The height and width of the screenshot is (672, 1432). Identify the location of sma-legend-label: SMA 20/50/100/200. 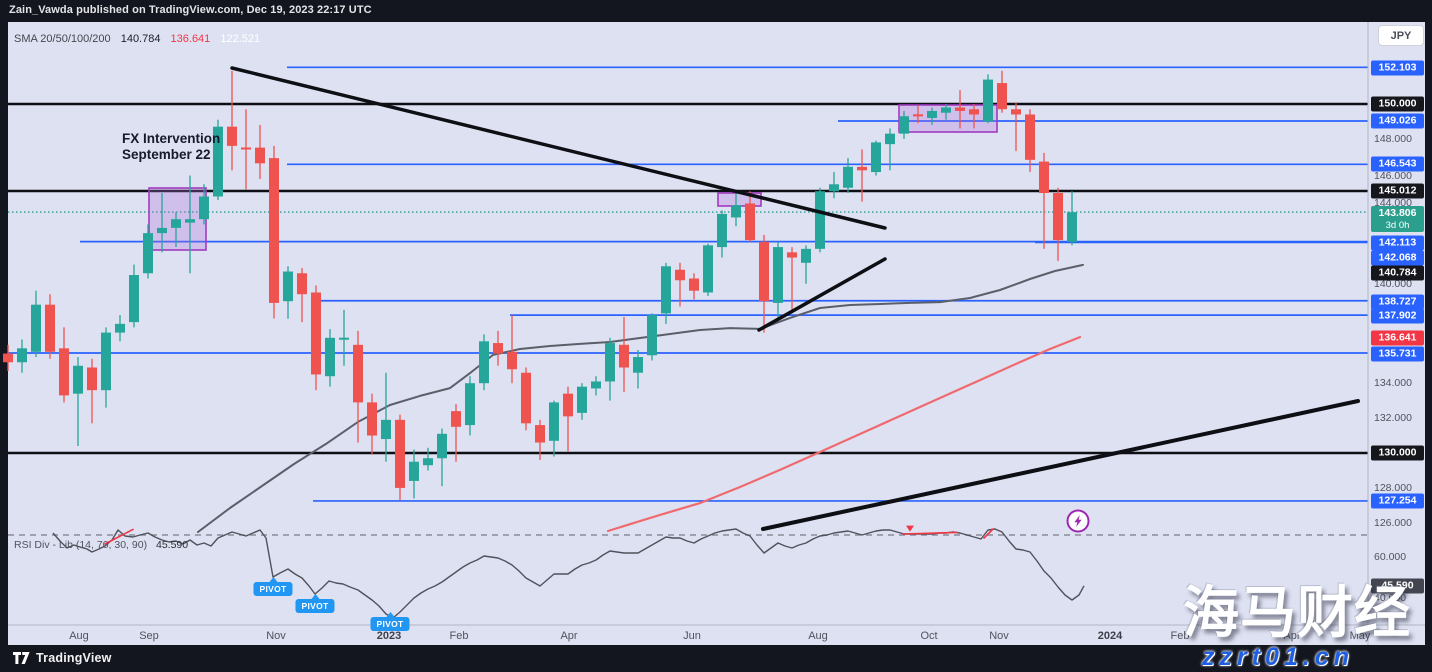
(62, 39).